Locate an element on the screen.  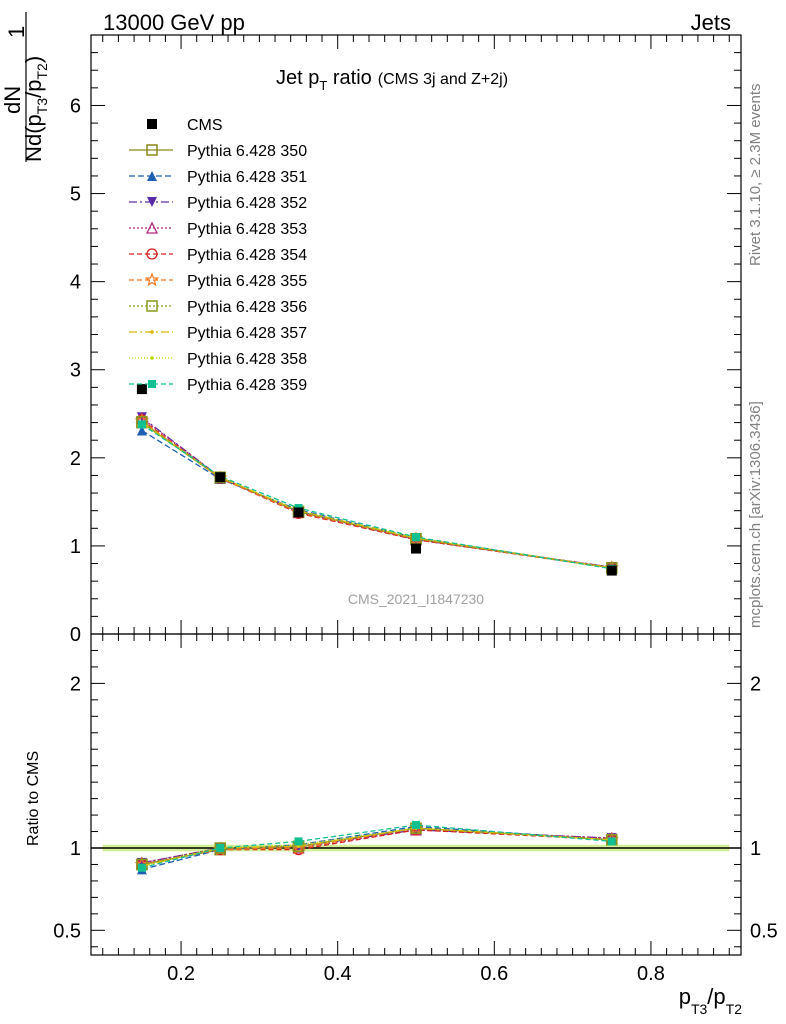
legend-item-cms: CMS is located at coordinates (185, 125).